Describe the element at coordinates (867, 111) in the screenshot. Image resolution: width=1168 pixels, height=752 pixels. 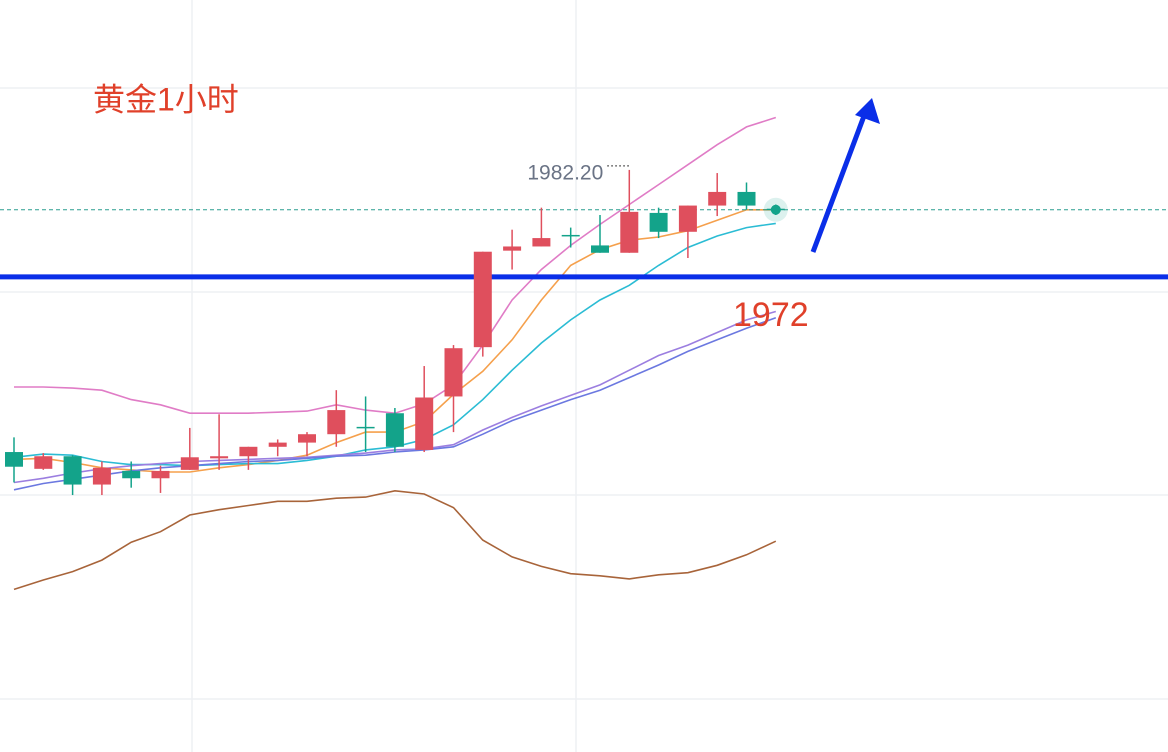
I see `arrow-head` at that location.